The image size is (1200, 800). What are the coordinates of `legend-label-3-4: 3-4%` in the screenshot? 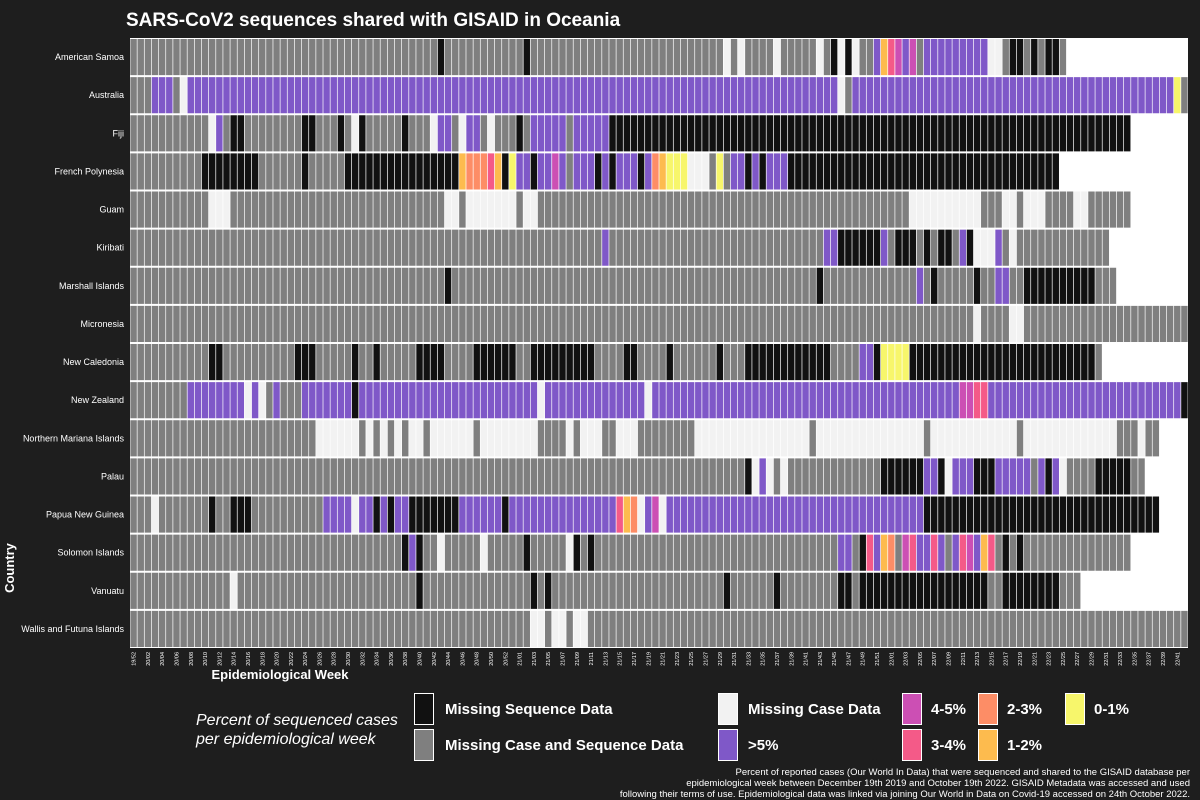 It's located at (949, 745).